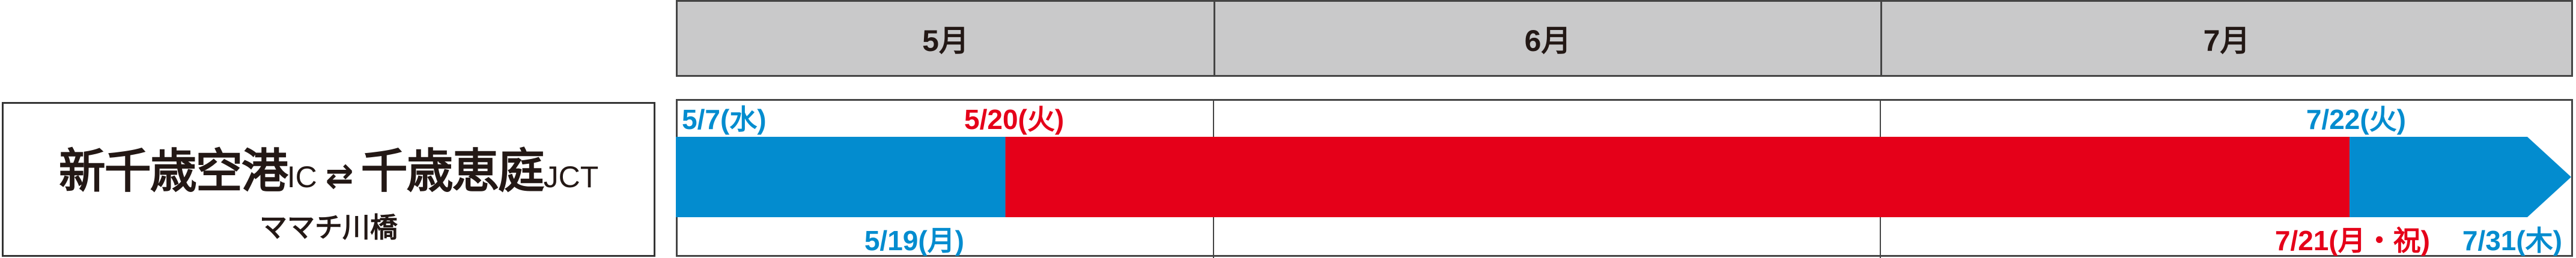 Image resolution: width=2576 pixels, height=258 pixels. Describe the element at coordinates (452, 171) in the screenshot. I see `to-name: 千歳恵庭` at that location.